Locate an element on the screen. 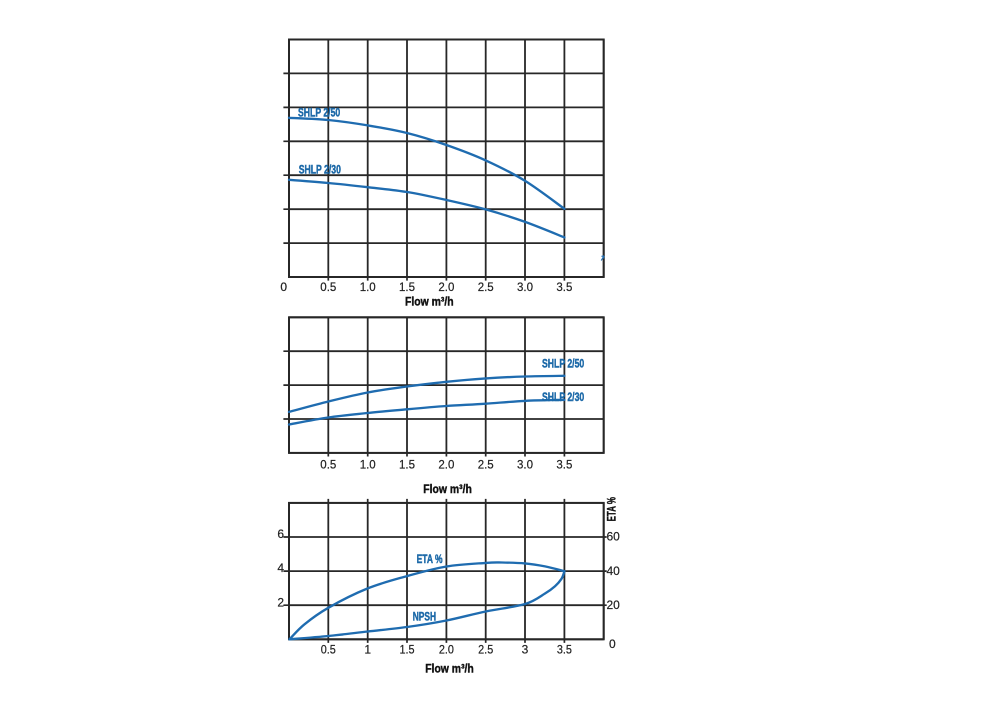 The width and height of the screenshot is (1000, 717). svg-text: 4 is located at coordinates (280, 568).